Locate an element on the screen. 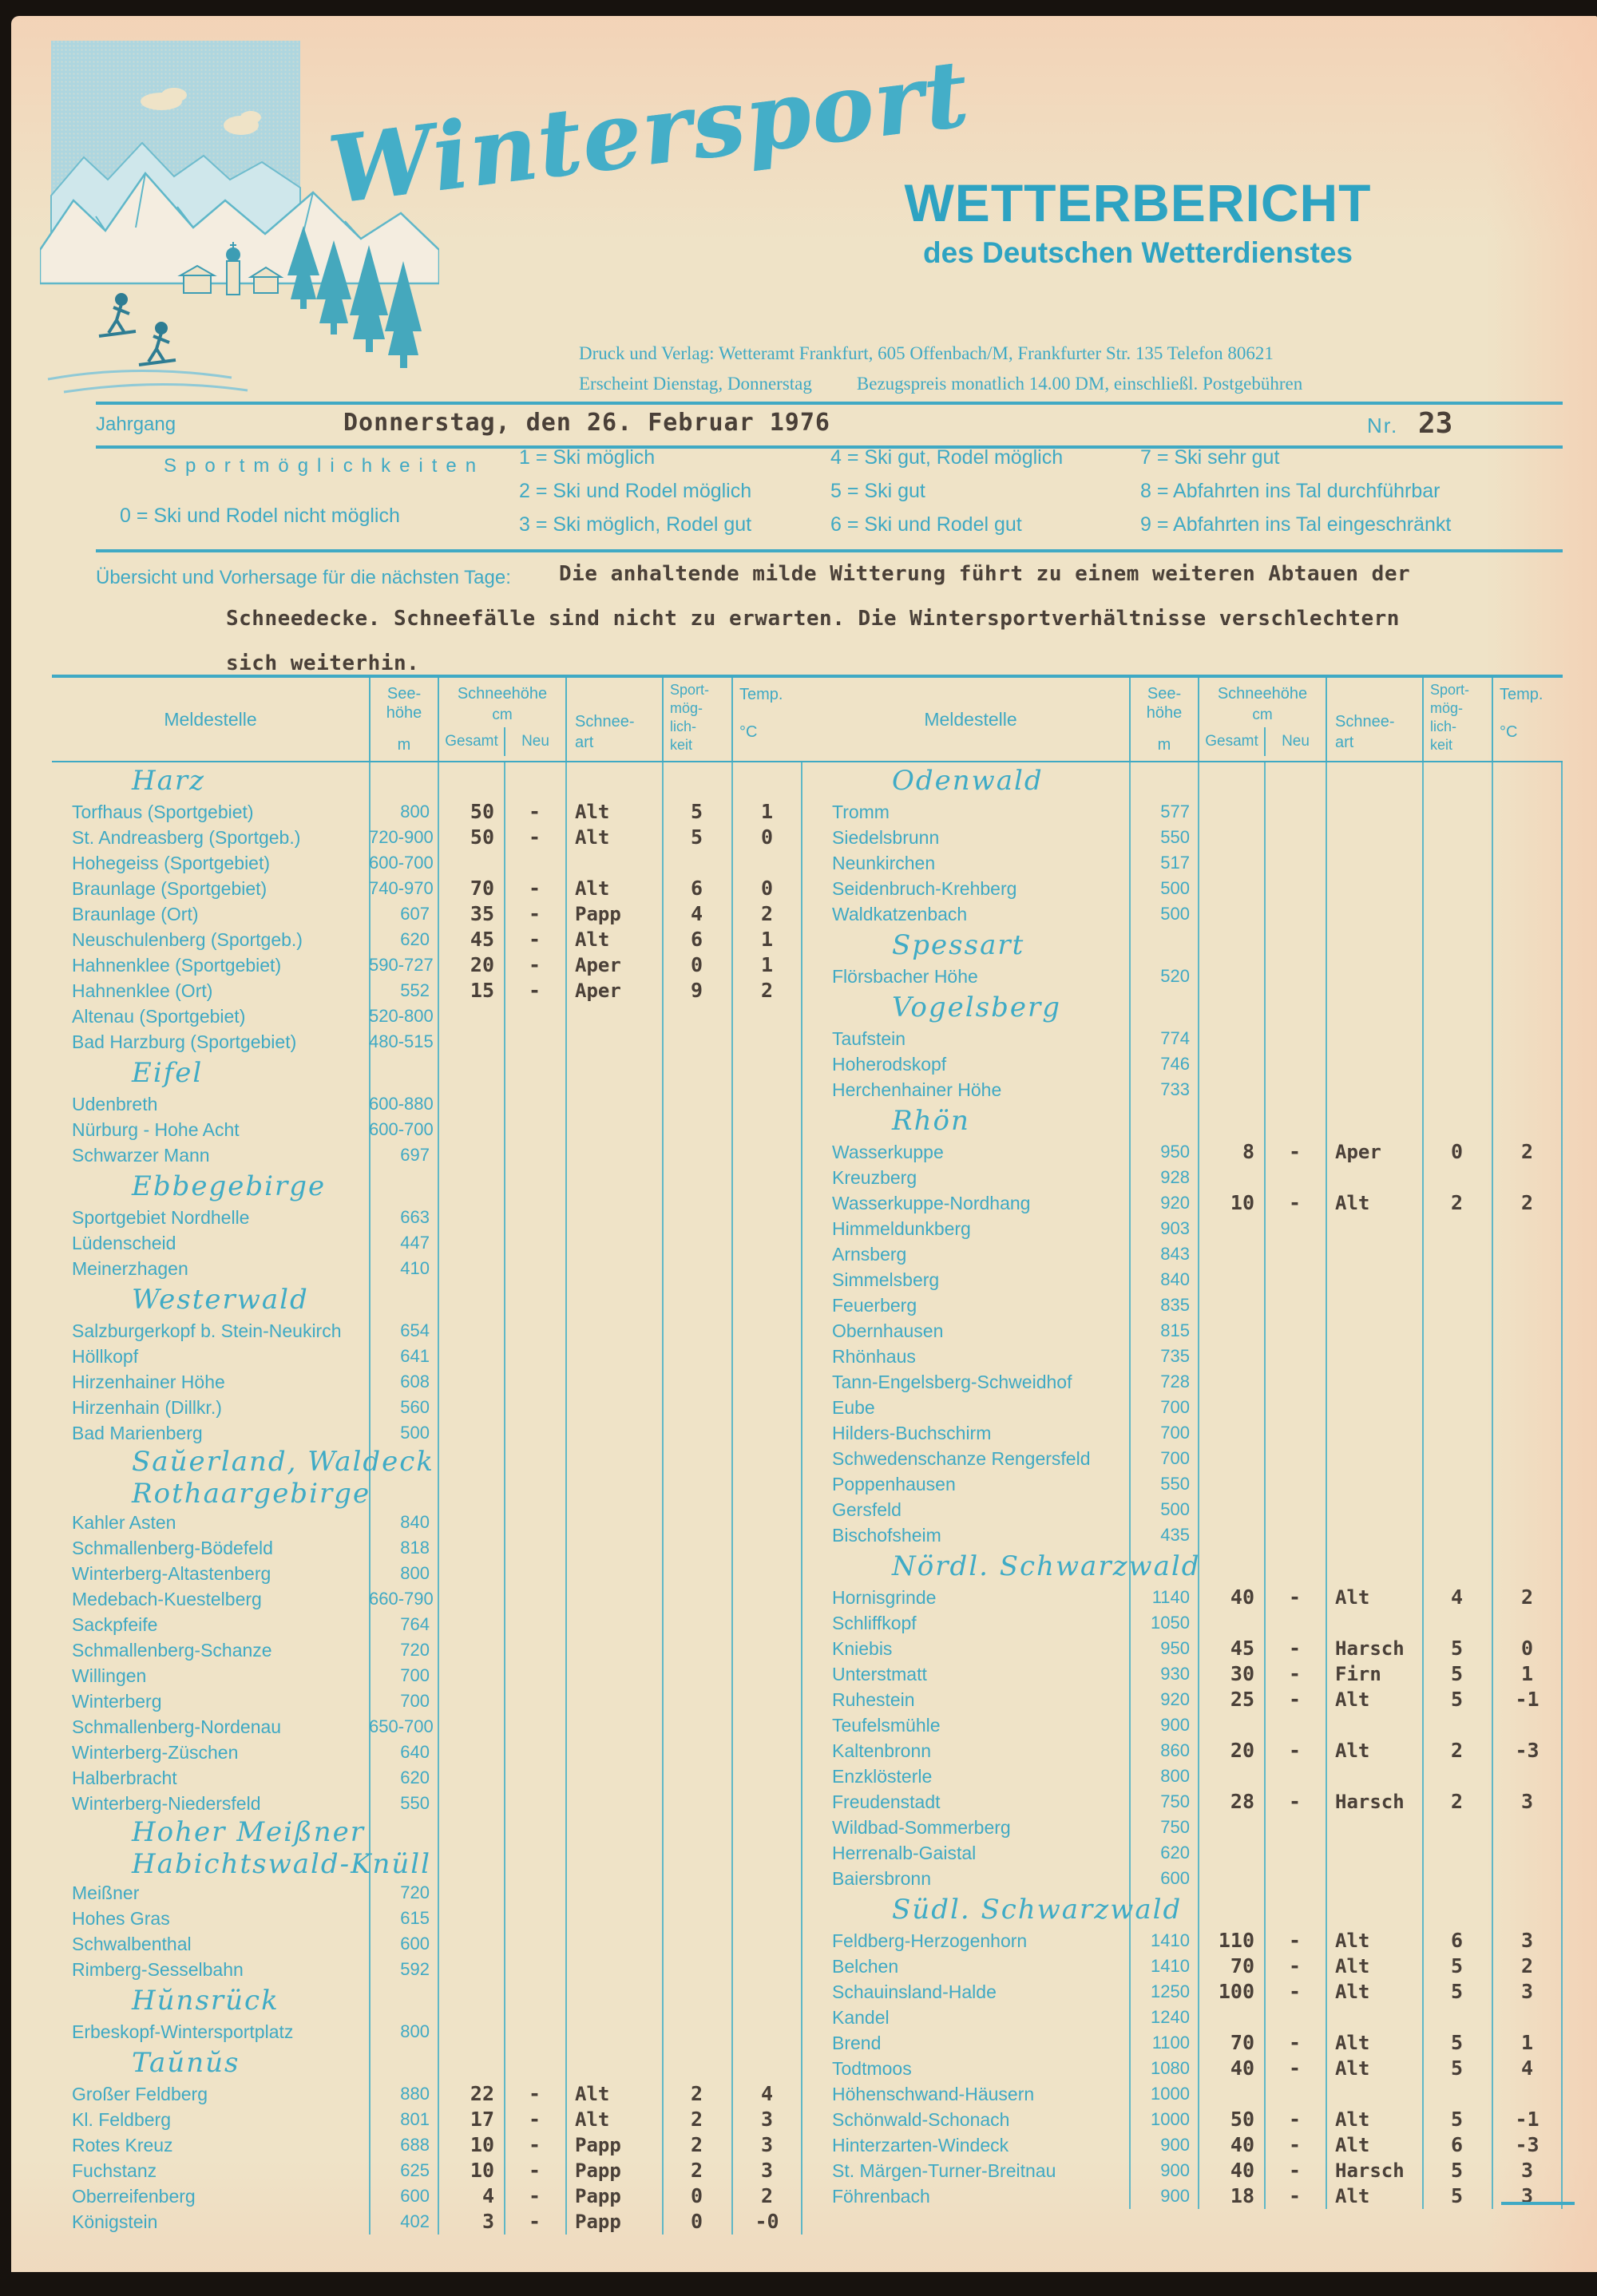 The height and width of the screenshot is (2296, 1597). station-row: Föhrenbach 900 18 - Alt 5 3 is located at coordinates (1187, 2196).